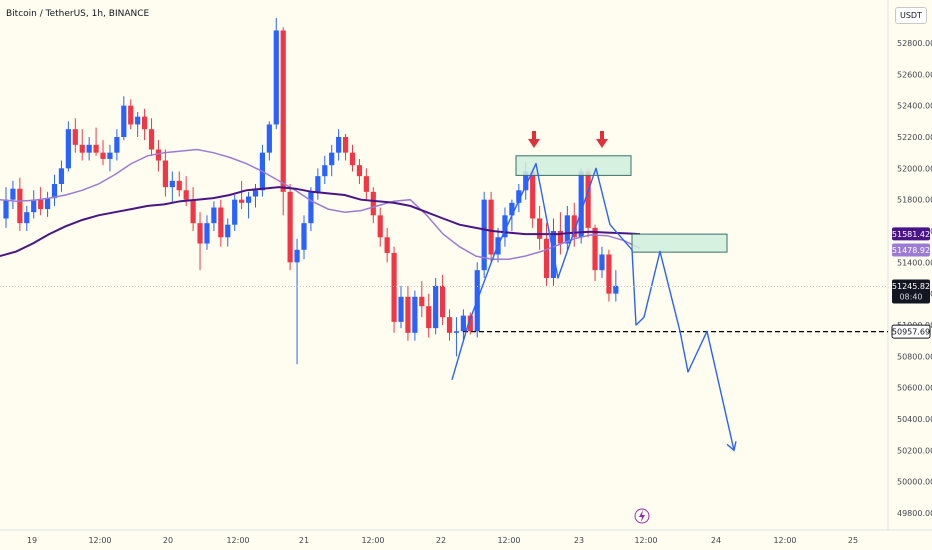 The height and width of the screenshot is (550, 932). I want to click on price-tag-horizontal-line: 50957.69, so click(911, 331).